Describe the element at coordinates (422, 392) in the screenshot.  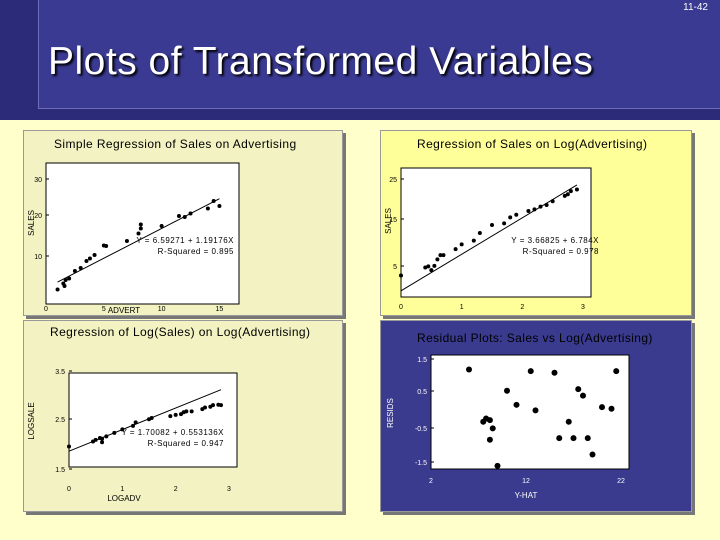
I see `y-tick-label: 0.5` at that location.